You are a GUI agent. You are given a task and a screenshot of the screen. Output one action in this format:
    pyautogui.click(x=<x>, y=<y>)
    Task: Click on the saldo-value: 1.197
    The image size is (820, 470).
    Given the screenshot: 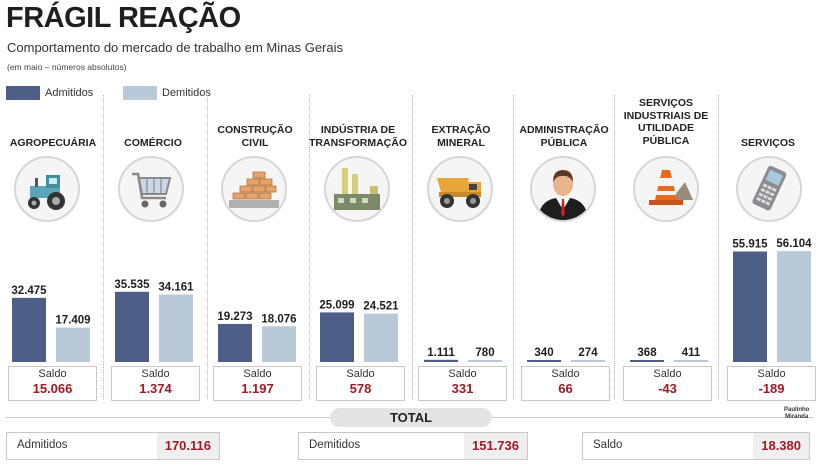 What is the action you would take?
    pyautogui.click(x=257, y=388)
    